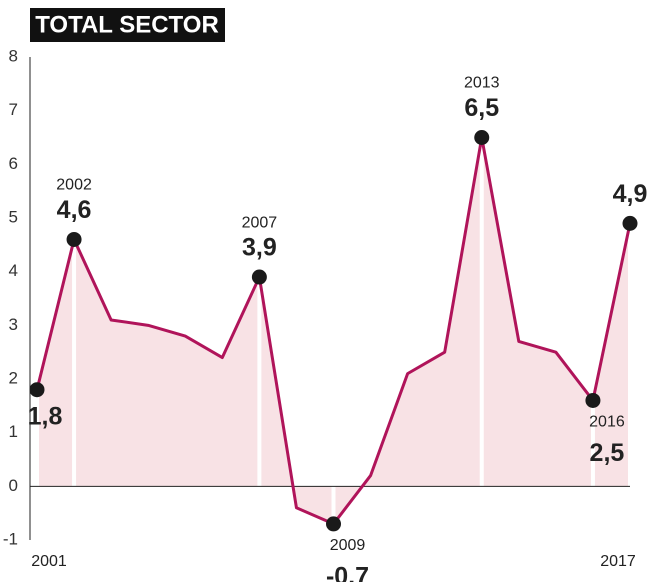 The height and width of the screenshot is (582, 648). I want to click on value-label: 6,5, so click(481, 108).